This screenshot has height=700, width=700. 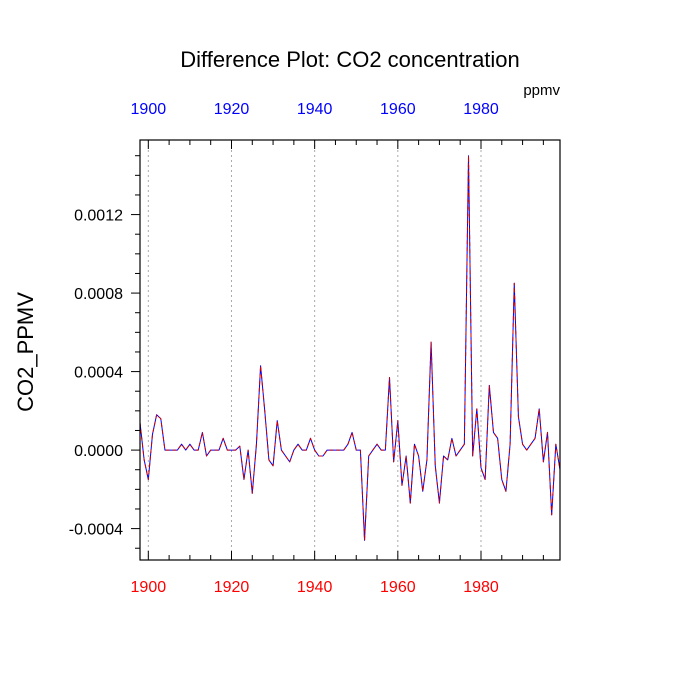 What do you see at coordinates (232, 587) in the screenshot?
I see `x-tick-label-bottom: 1920` at bounding box center [232, 587].